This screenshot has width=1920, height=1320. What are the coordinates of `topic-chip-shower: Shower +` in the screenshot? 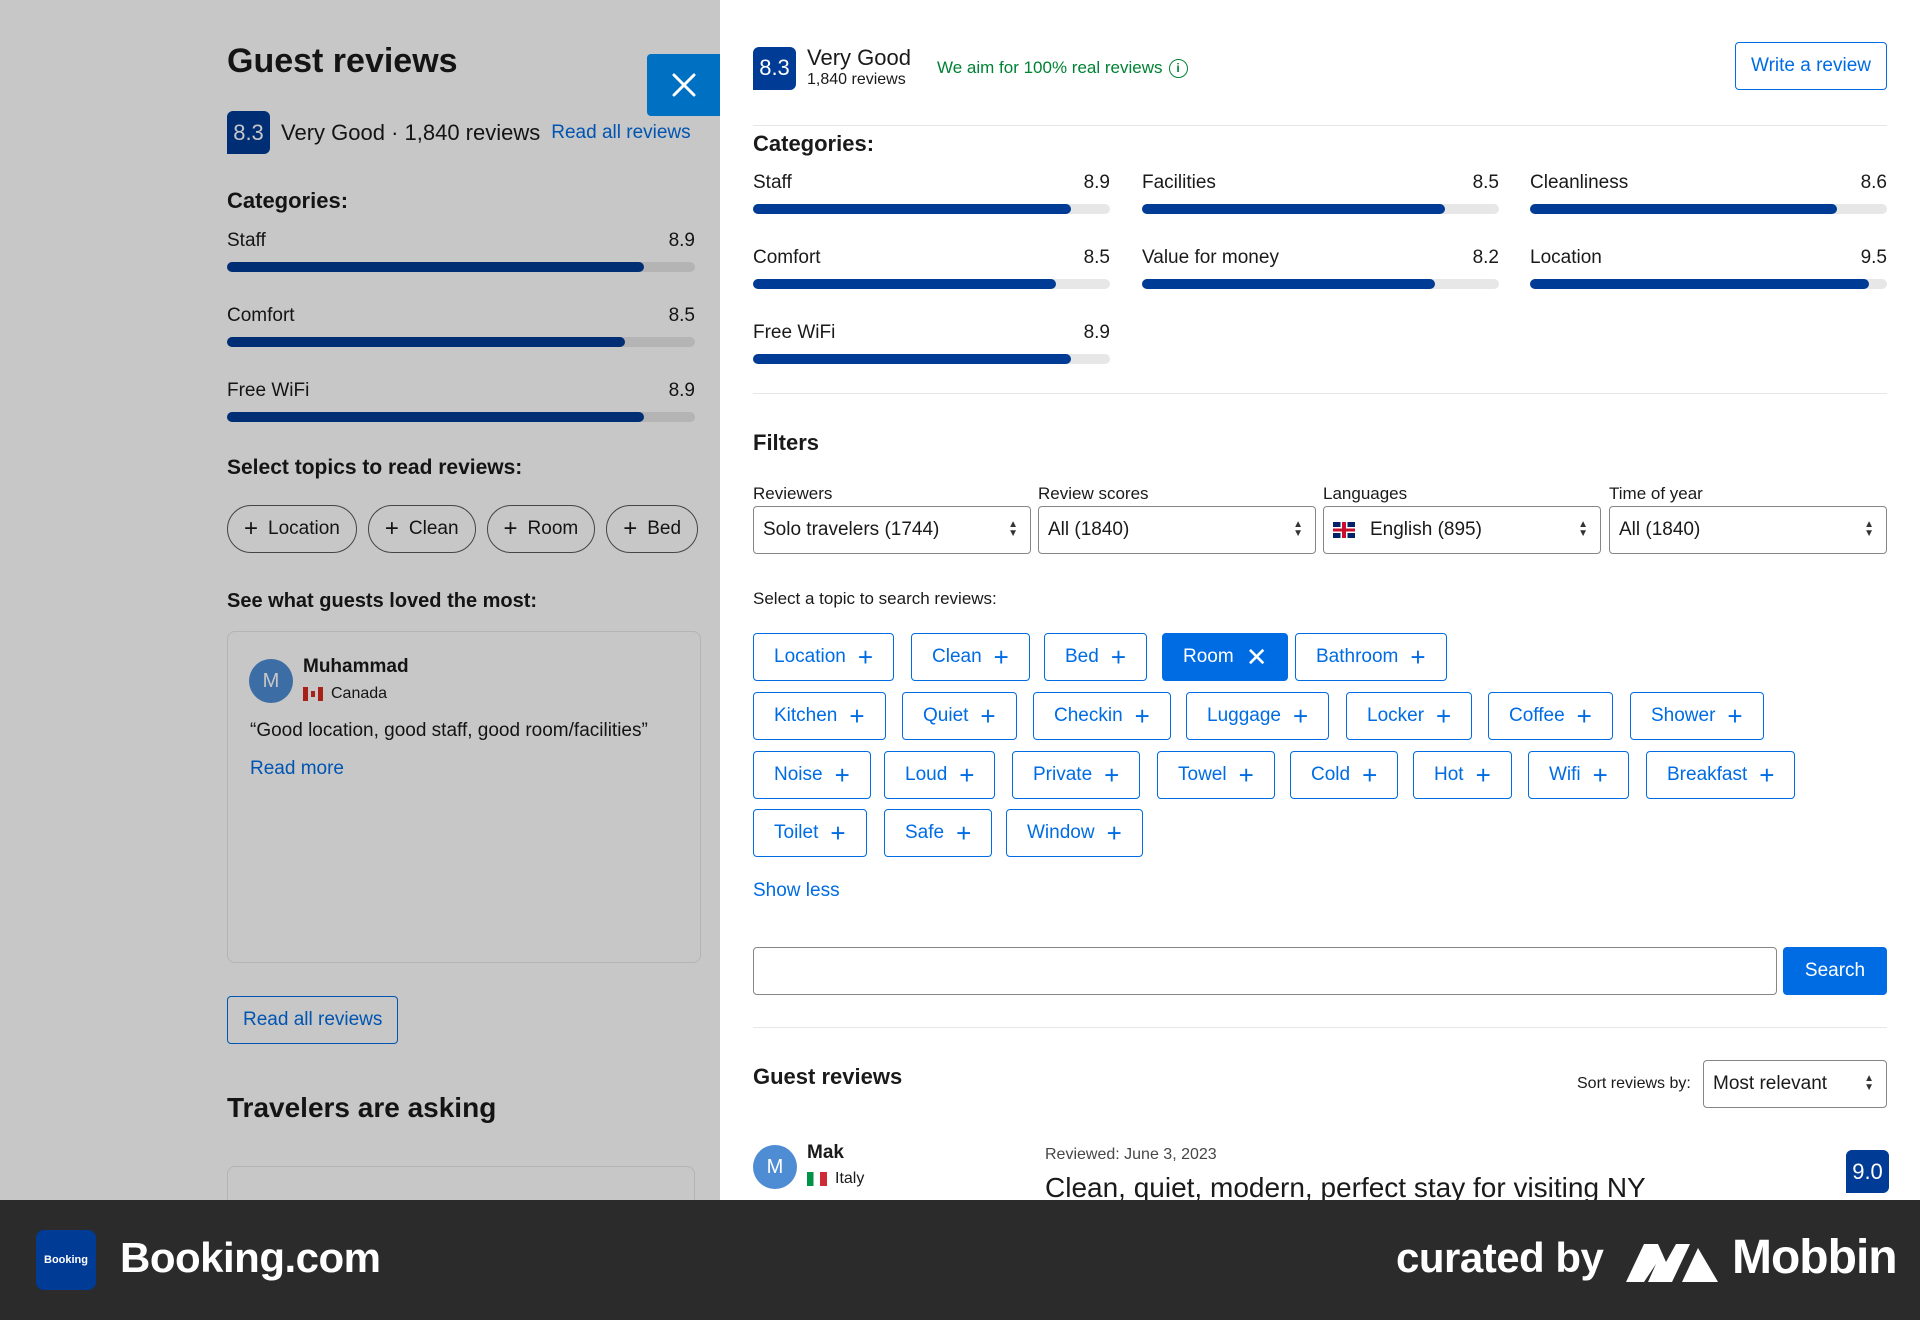 It's located at (1697, 716).